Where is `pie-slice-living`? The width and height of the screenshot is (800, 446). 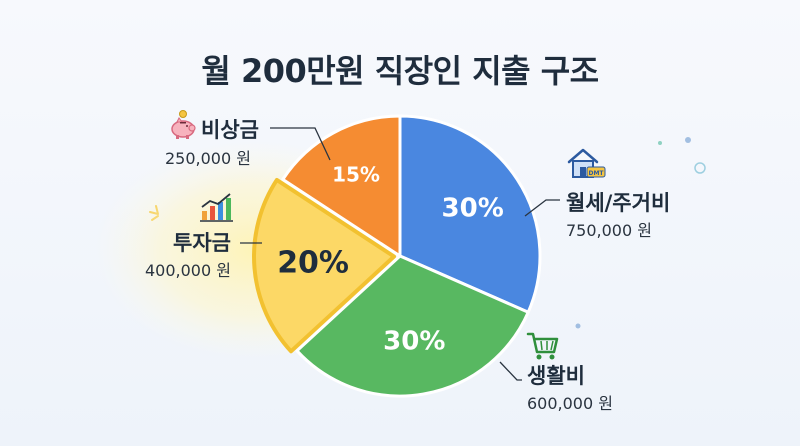 pie-slice-living is located at coordinates (412, 326).